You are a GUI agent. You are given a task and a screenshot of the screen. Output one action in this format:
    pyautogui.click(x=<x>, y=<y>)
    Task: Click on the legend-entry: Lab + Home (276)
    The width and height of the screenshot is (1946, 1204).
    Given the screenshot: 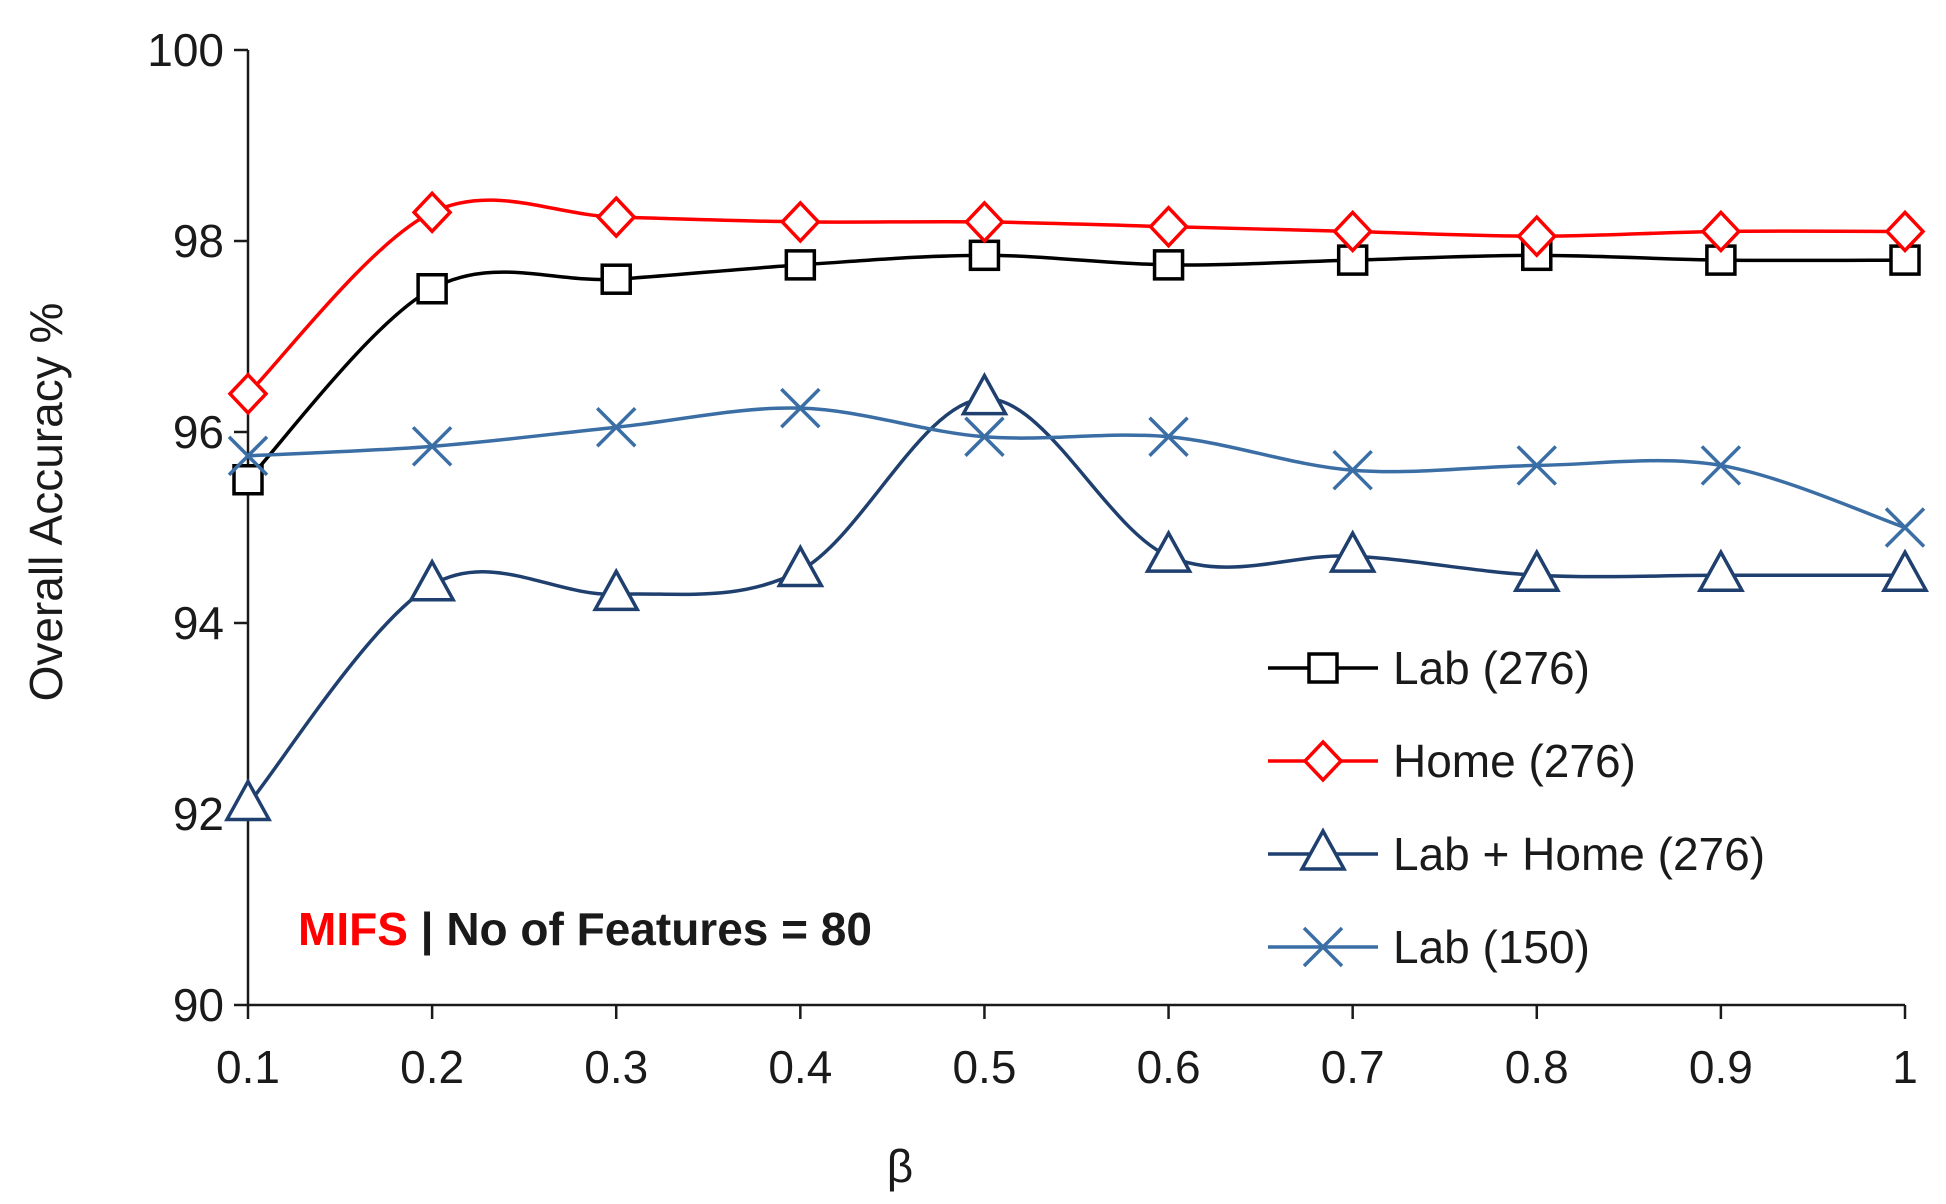 What is the action you would take?
    pyautogui.click(x=1516, y=853)
    